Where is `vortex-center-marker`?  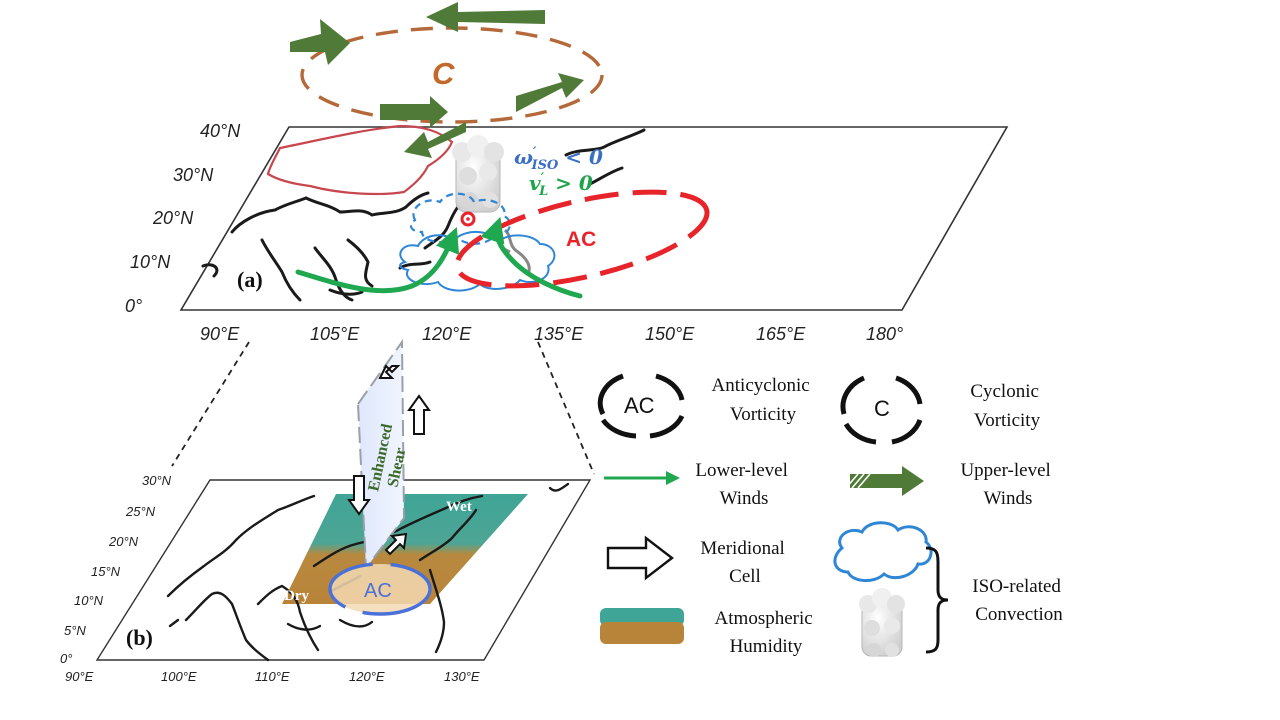 vortex-center-marker is located at coordinates (468, 219).